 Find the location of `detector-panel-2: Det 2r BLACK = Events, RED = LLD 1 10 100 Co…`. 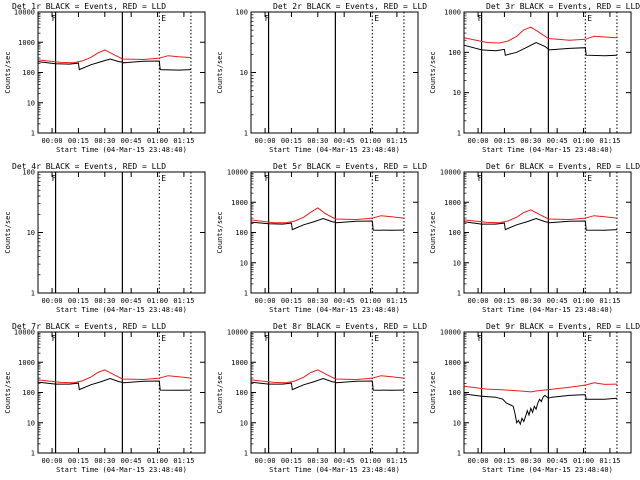

detector-panel-2: Det 2r BLACK = Events, RED = LLD 1 10 100 Co… is located at coordinates (321, 78).